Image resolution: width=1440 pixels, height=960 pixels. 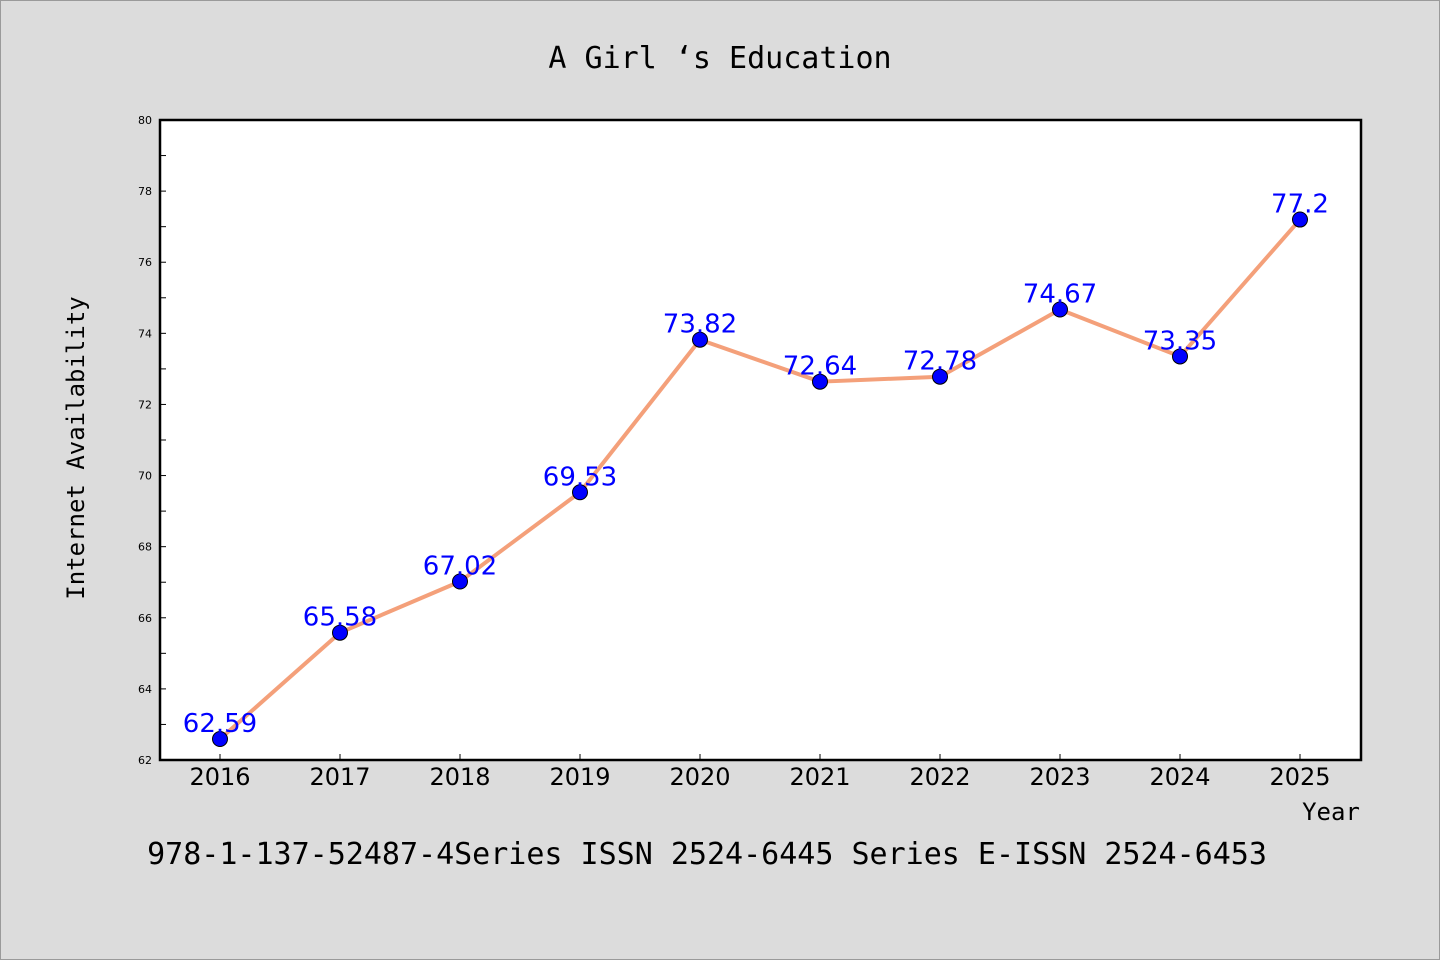 What do you see at coordinates (760, 772) in the screenshot?
I see `x-axis: 2016 2017 2018 2019 2020 2021 2022 2023 2024 2025` at bounding box center [760, 772].